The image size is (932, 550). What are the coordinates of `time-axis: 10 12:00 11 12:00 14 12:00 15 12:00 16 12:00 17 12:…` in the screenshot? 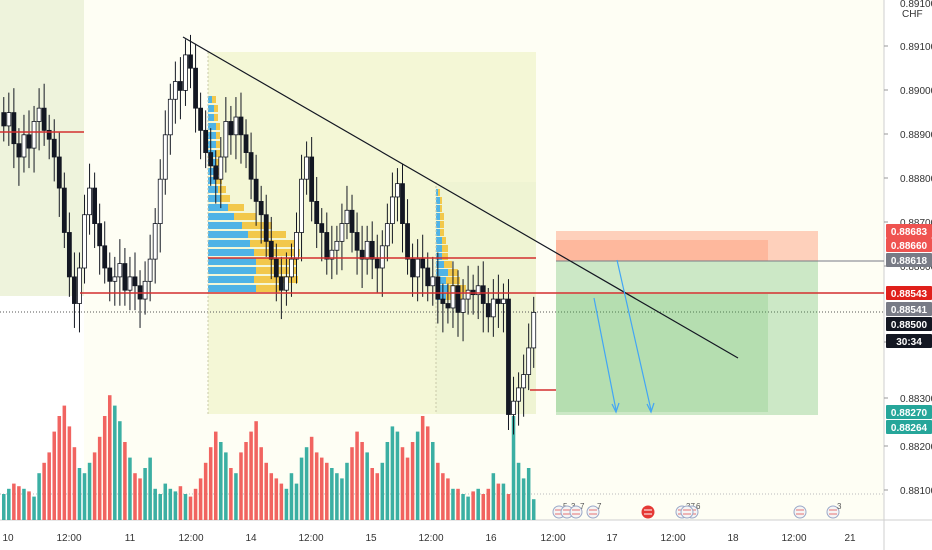 It's located at (429, 538).